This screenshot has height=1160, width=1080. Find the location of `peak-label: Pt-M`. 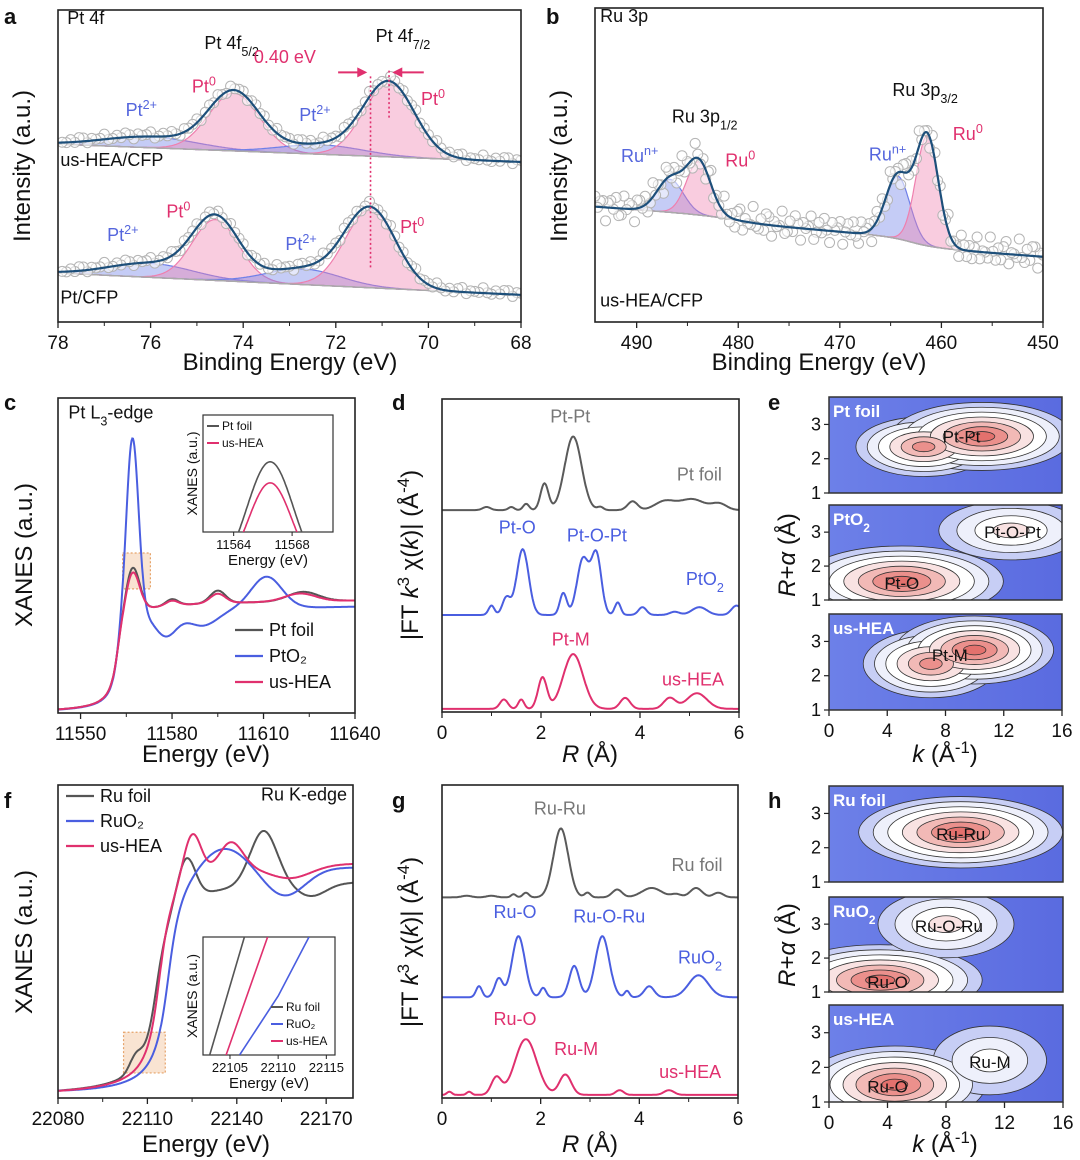

peak-label: Pt-M is located at coordinates (950, 655).